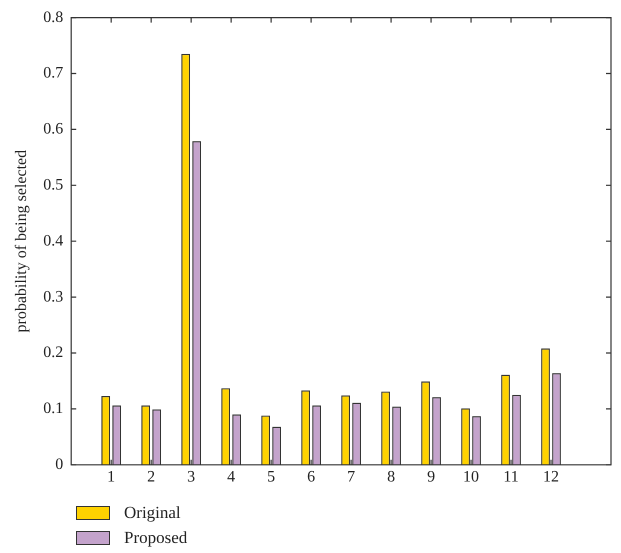 The image size is (621, 553). I want to click on x-tick-label: 9, so click(431, 477).